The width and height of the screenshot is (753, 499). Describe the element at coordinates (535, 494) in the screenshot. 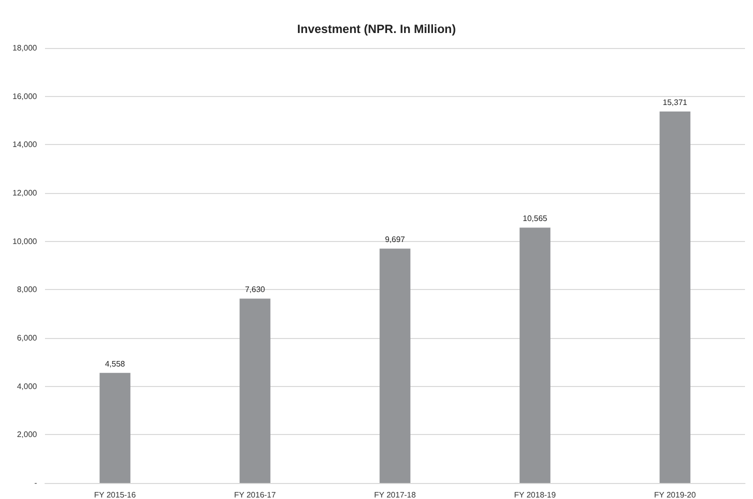

I see `x-tick-label: FY 2018-19` at that location.